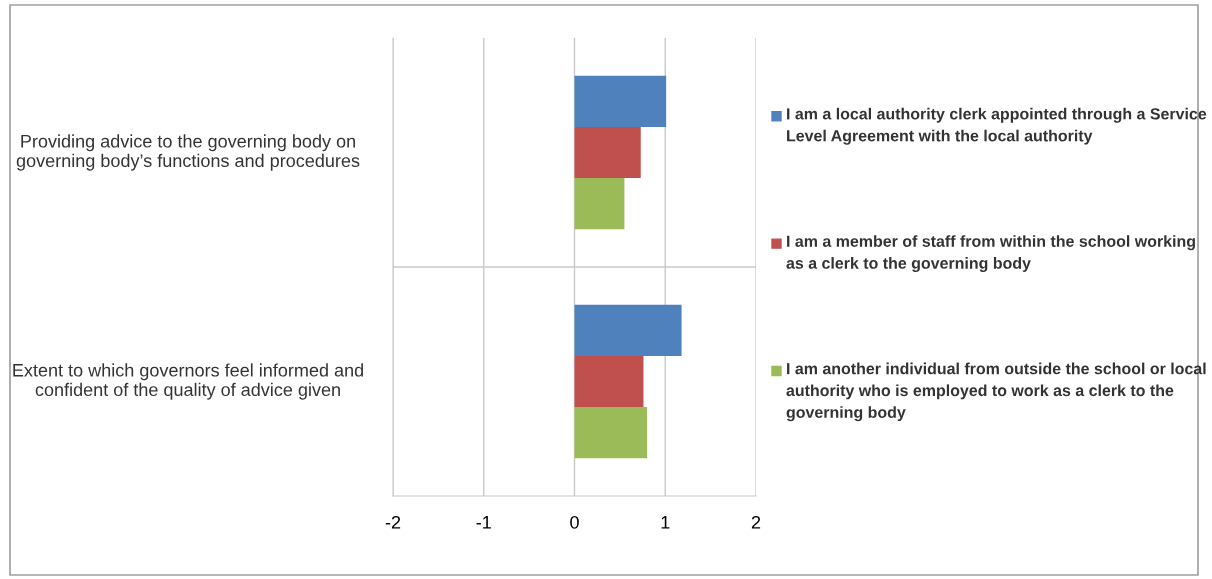  Describe the element at coordinates (665, 522) in the screenshot. I see `x-tick-label: 1` at that location.